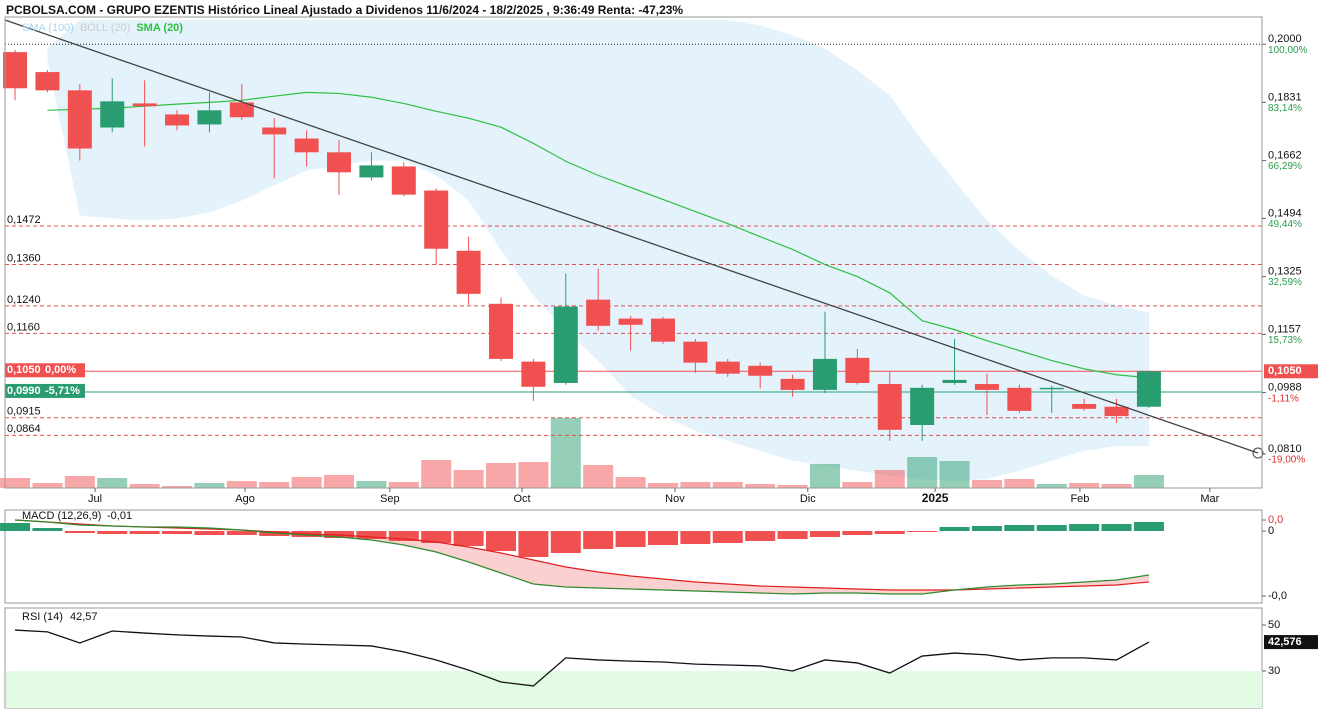  I want to click on macd-line, so click(582, 557).